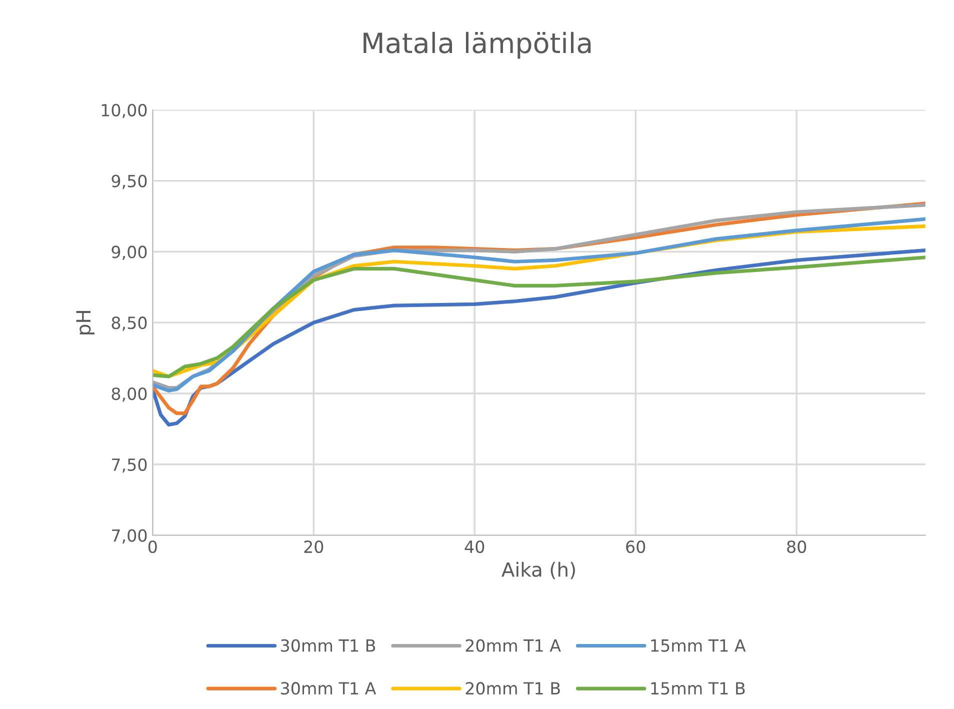 The width and height of the screenshot is (954, 709). Describe the element at coordinates (328, 645) in the screenshot. I see `legend-label: 30mm T1 B` at that location.